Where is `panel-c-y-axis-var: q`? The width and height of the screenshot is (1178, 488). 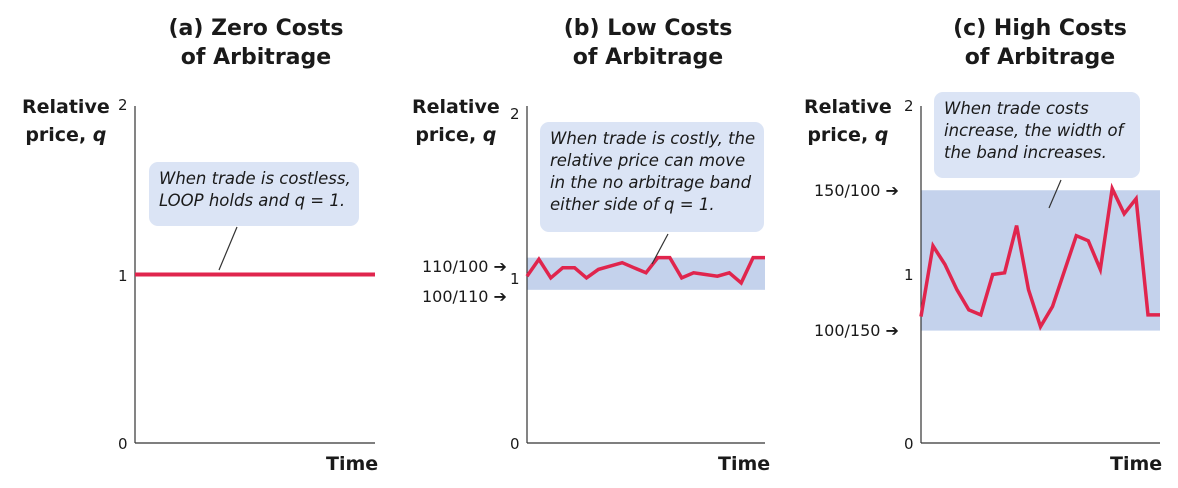
panel-c-y-axis-var: q is located at coordinates (881, 135).